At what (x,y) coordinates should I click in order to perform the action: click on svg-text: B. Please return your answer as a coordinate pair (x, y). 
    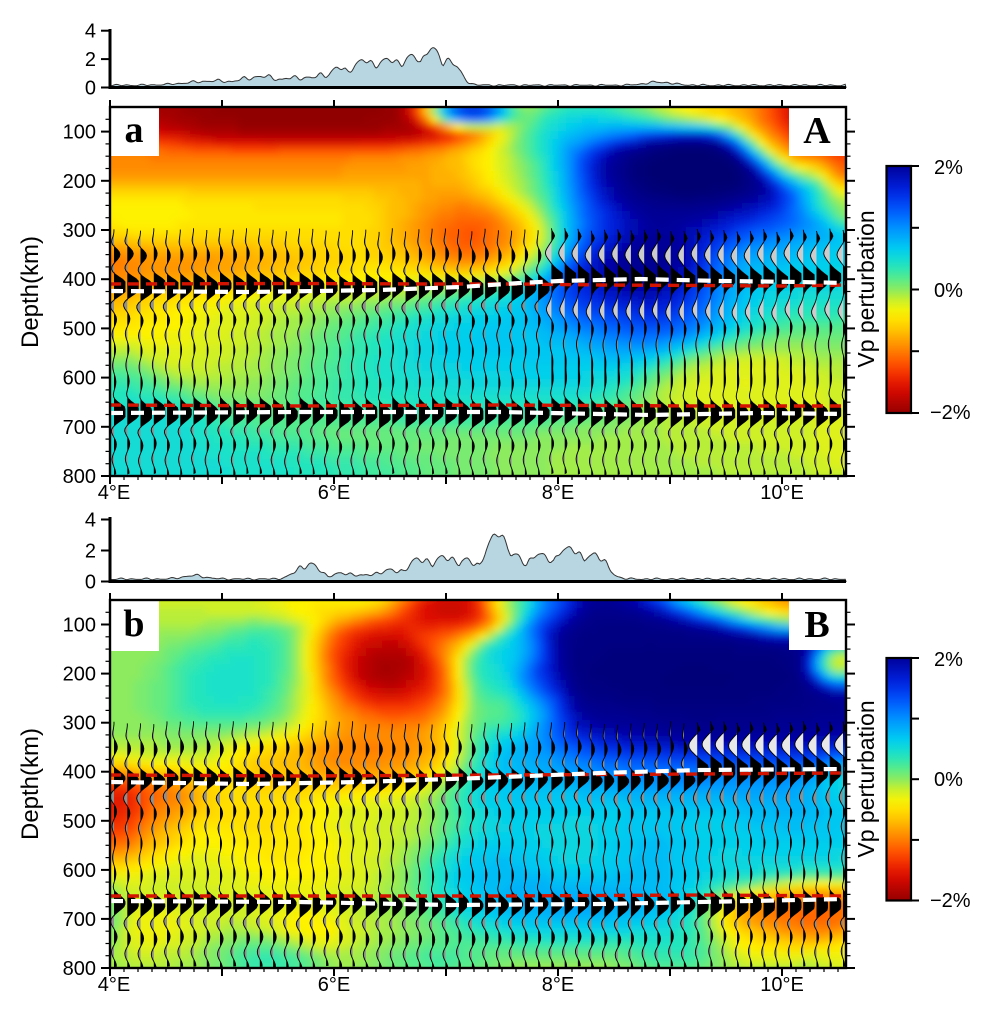
    Looking at the image, I should click on (816, 625).